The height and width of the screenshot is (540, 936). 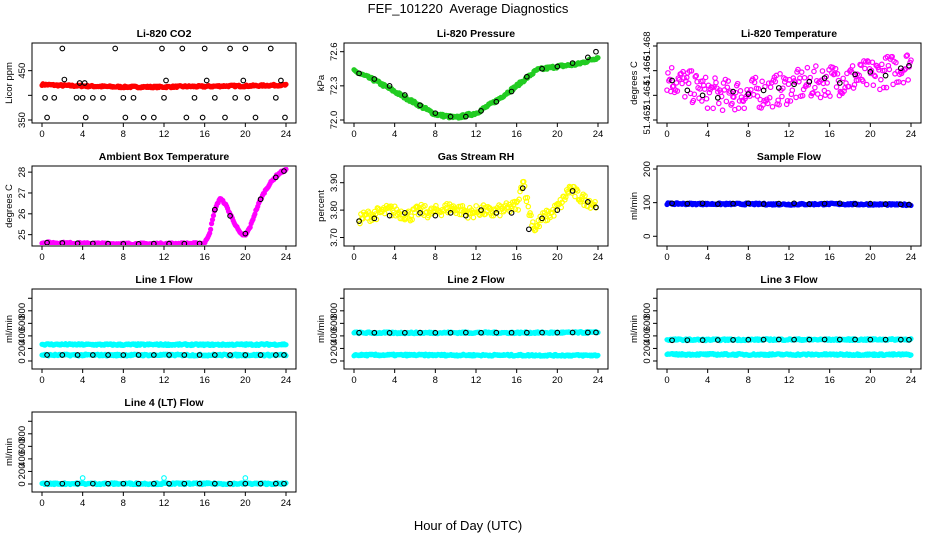 I want to click on y-tick-label: 450, so click(x=22, y=71).